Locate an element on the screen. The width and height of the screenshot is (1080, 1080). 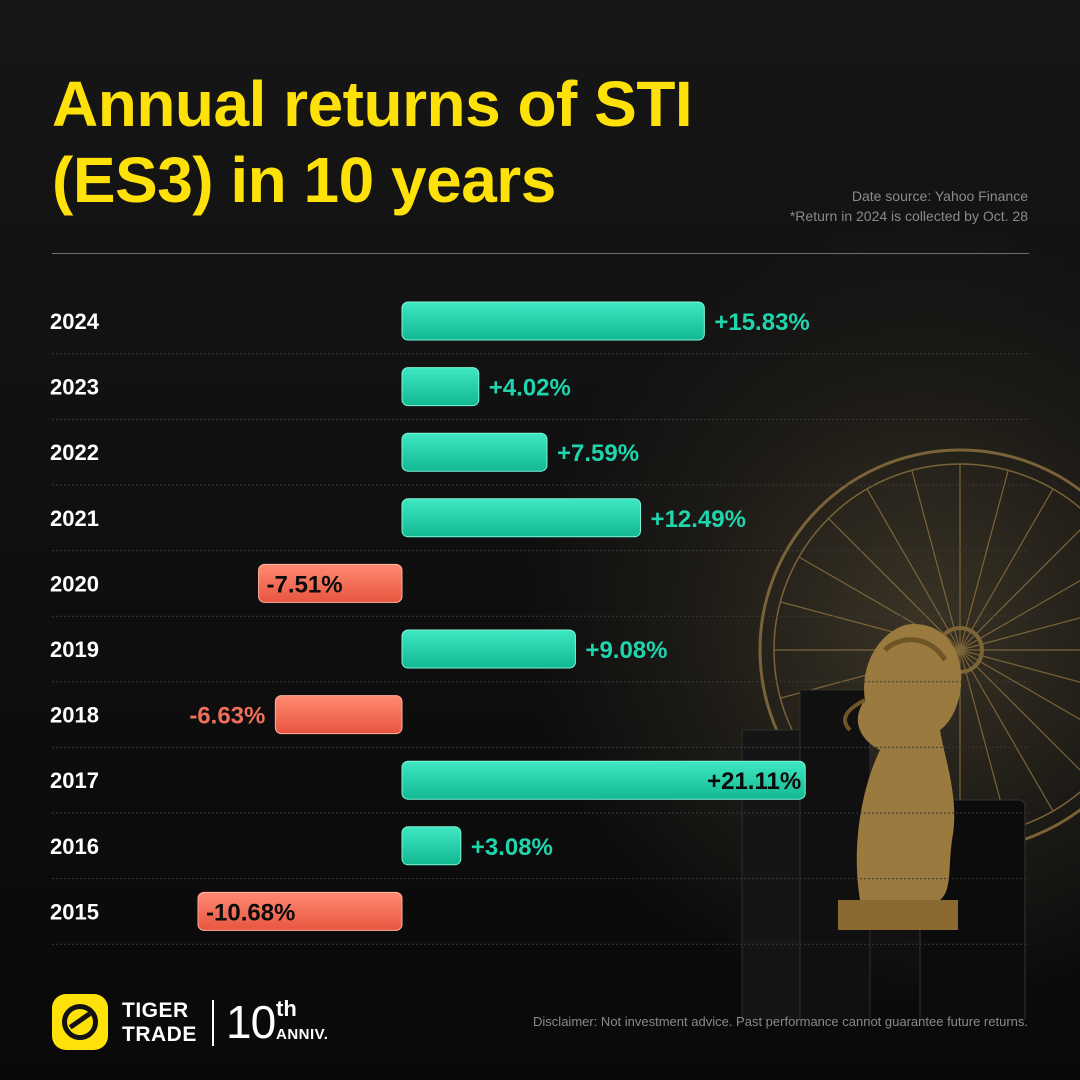
bar-2024 is located at coordinates (553, 321).